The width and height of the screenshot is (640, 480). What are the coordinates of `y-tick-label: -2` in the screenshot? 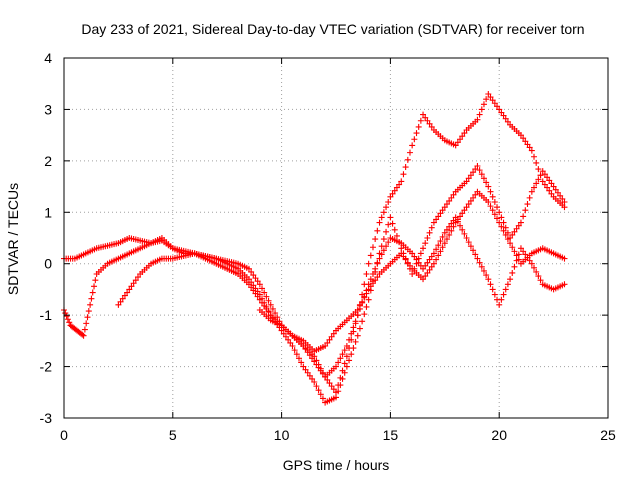 It's located at (46, 367).